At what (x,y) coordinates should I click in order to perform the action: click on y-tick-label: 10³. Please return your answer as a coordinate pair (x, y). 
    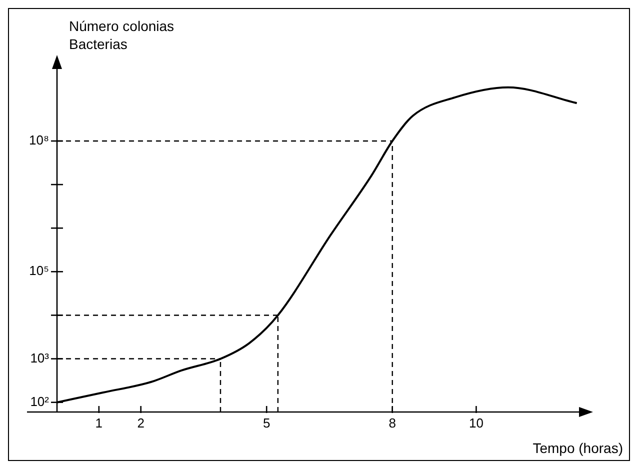
    Looking at the image, I should click on (40, 358).